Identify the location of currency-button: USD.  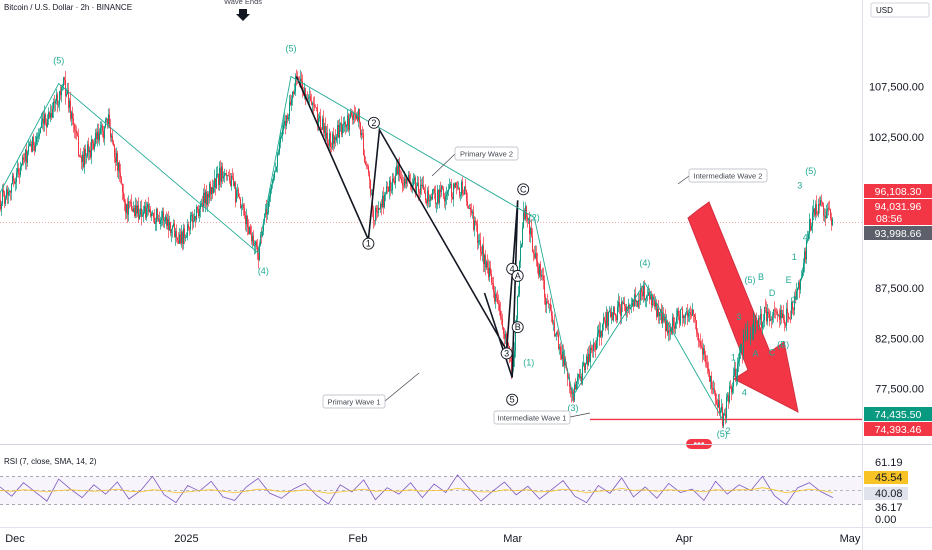
(900, 10).